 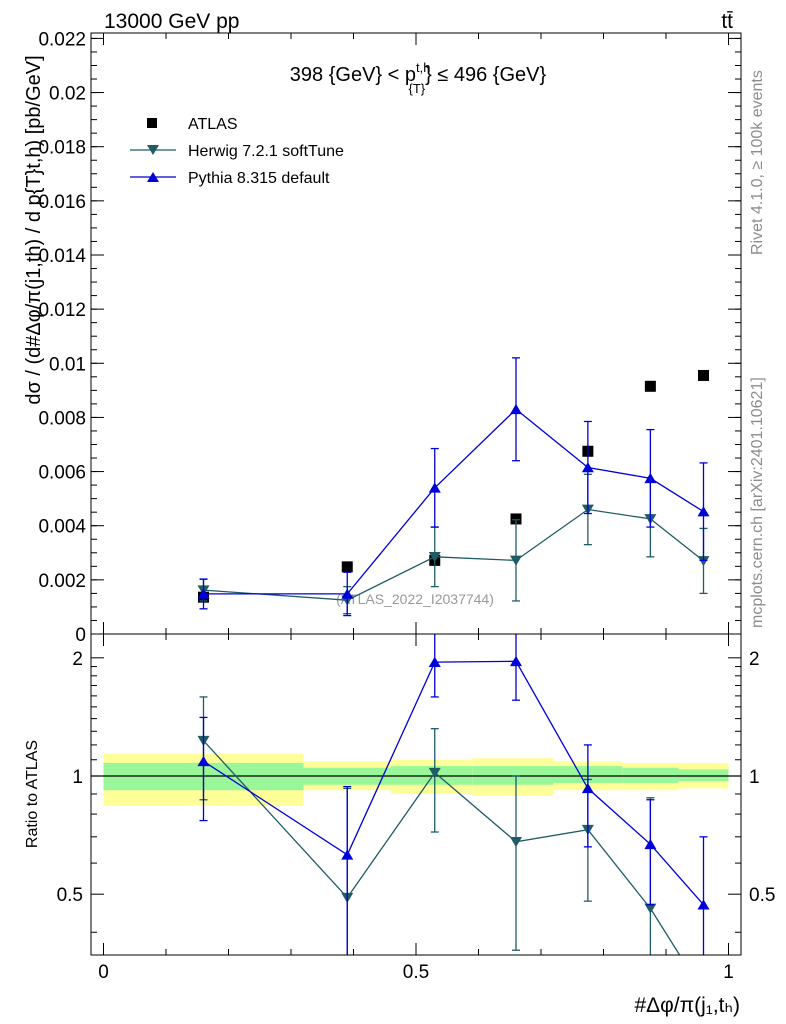 What do you see at coordinates (423, 67) in the screenshot?
I see `title-sup: t,h` at bounding box center [423, 67].